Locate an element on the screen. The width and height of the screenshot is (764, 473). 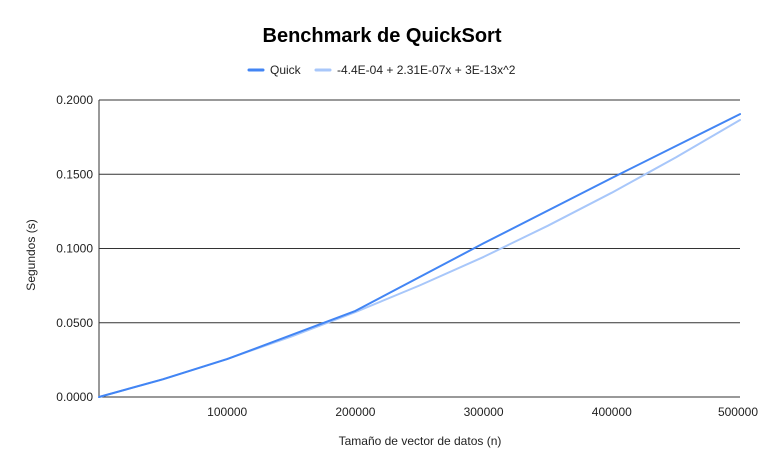
y-tick-label: 0.1000 is located at coordinates (74, 249).